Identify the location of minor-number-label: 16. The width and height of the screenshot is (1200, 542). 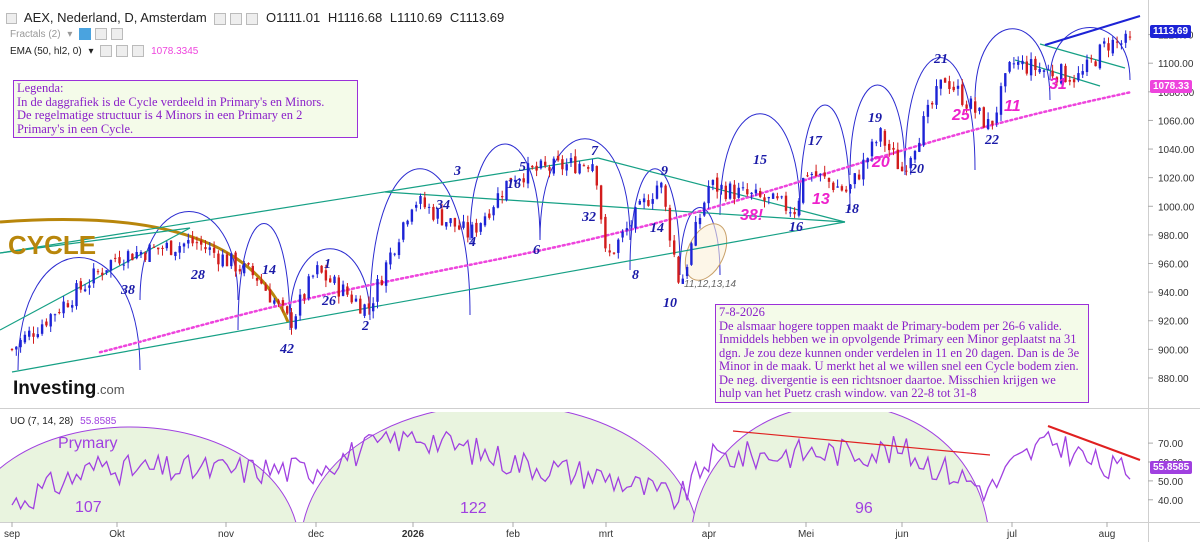
(514, 184).